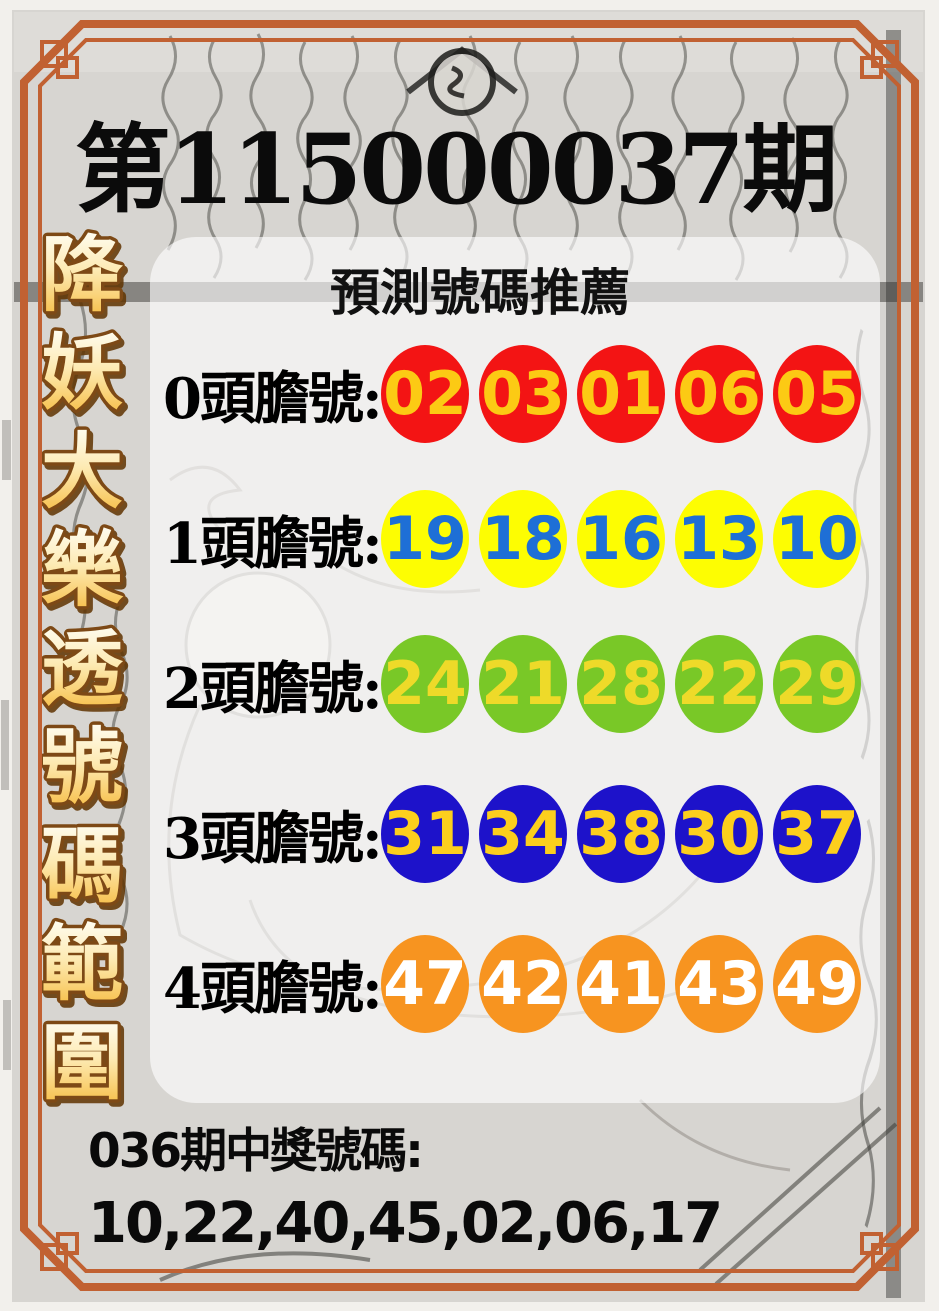 This screenshot has width=939, height=1311. I want to click on lottery-ball: 38, so click(621, 834).